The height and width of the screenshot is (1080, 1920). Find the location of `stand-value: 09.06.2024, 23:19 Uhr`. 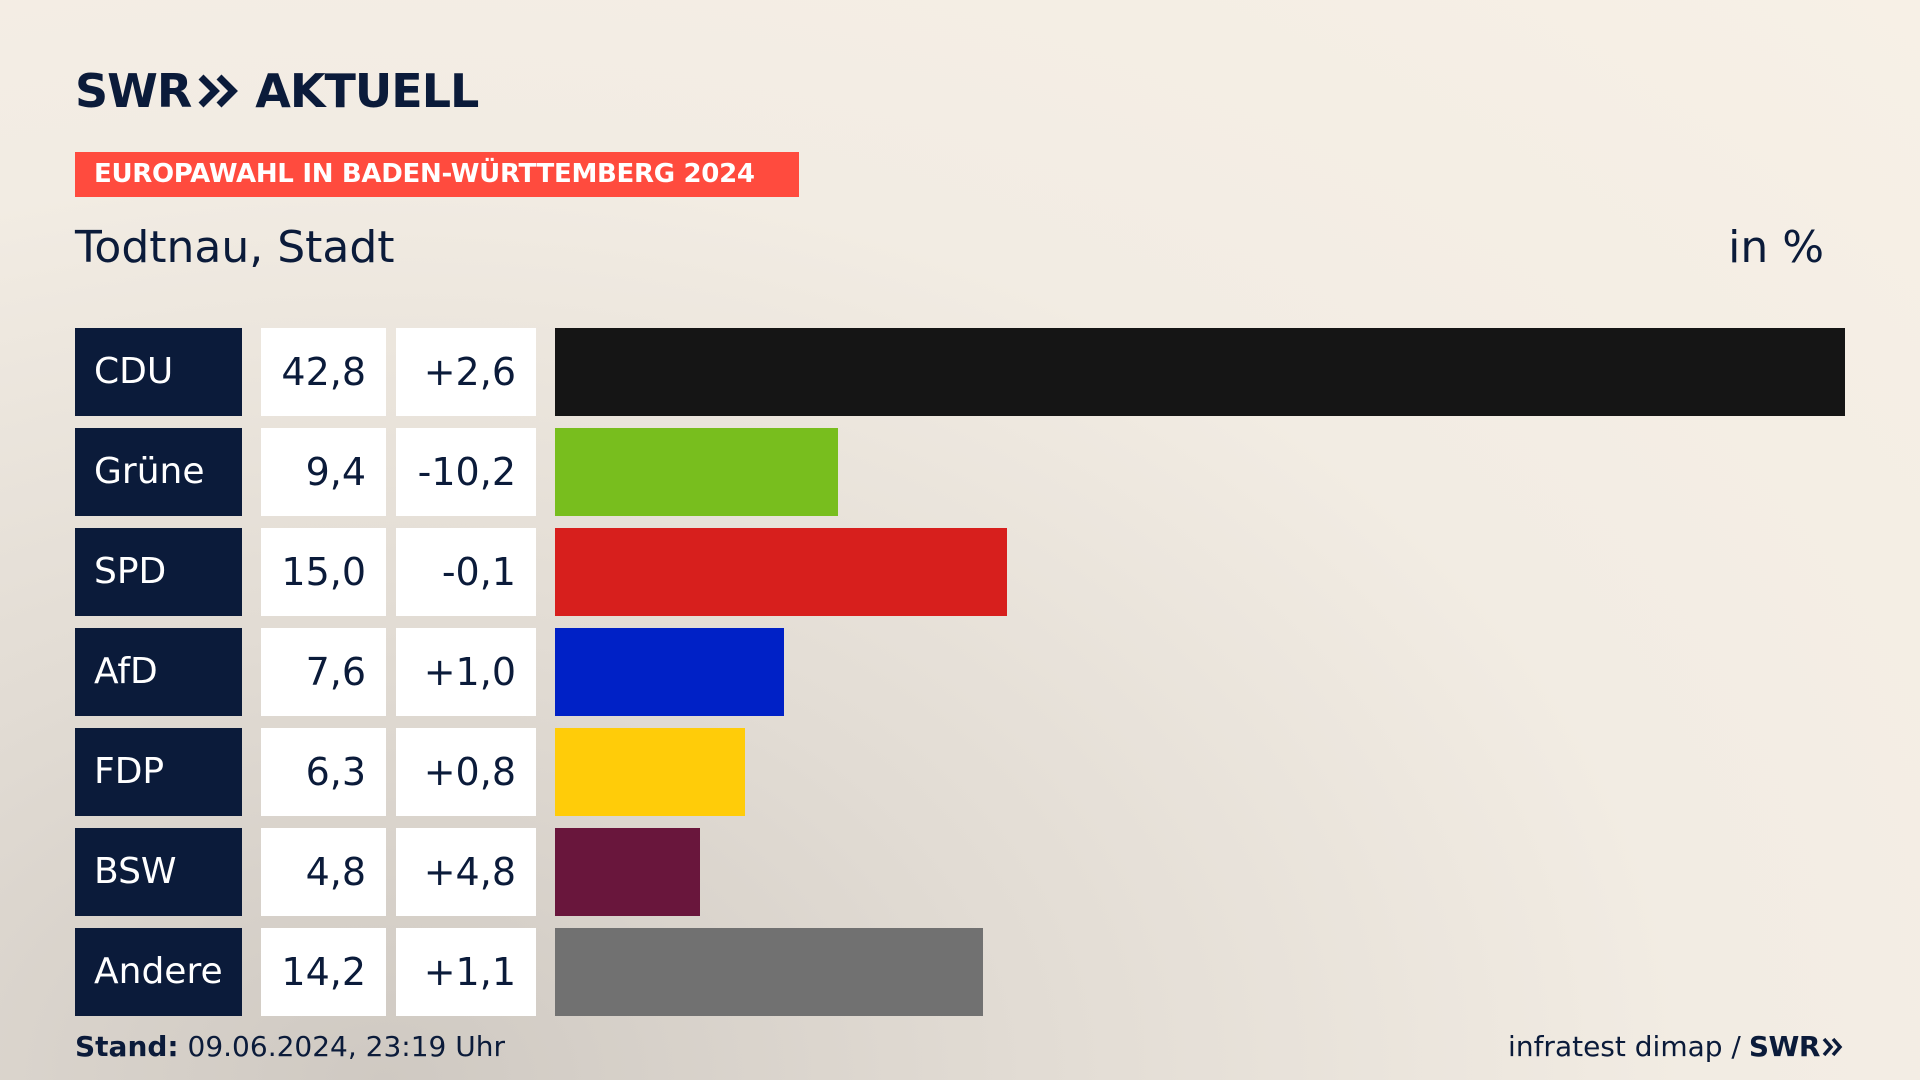

stand-value: 09.06.2024, 23:19 Uhr is located at coordinates (346, 1046).